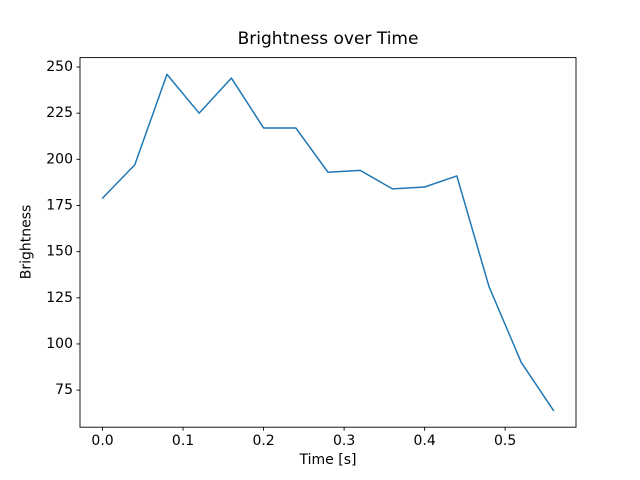 The width and height of the screenshot is (640, 480). What do you see at coordinates (328, 460) in the screenshot?
I see `x-axis-label: Time [s]` at bounding box center [328, 460].